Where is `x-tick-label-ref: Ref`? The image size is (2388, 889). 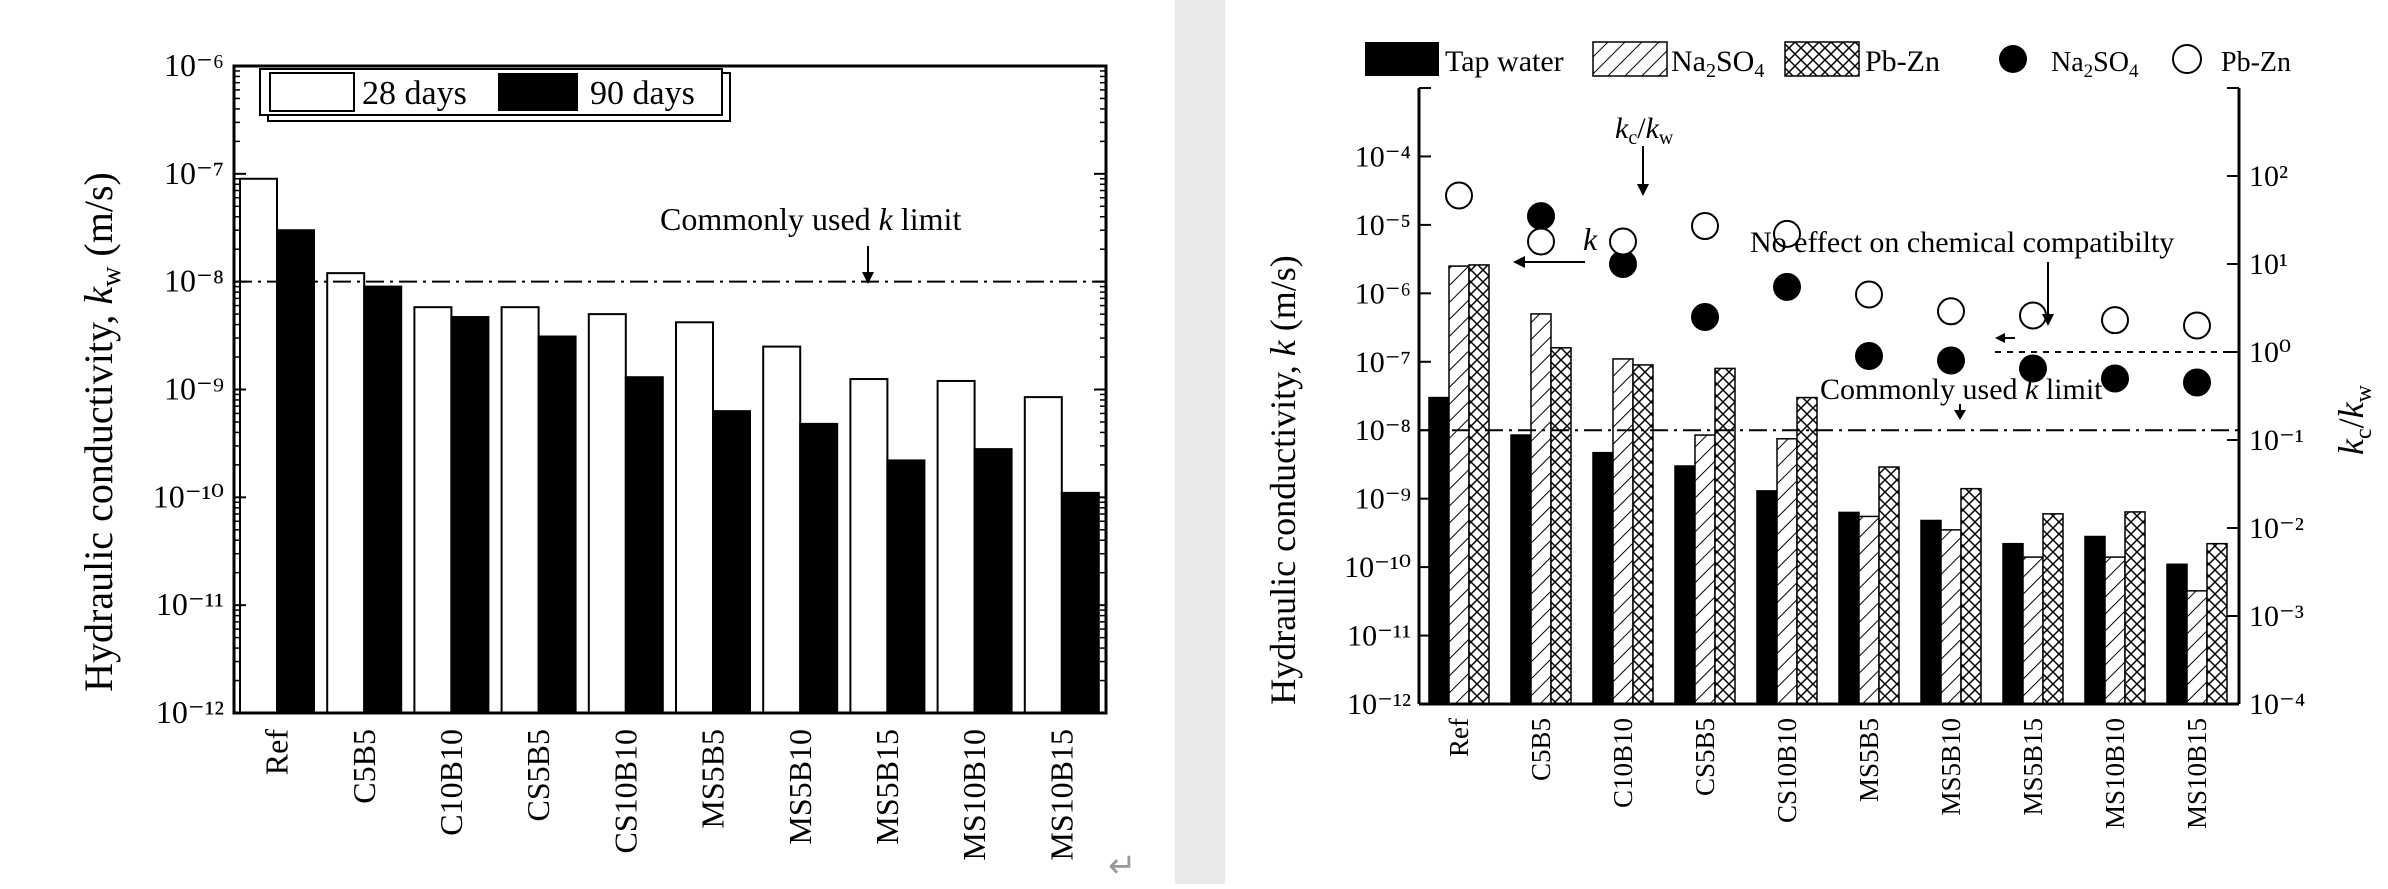 x-tick-label-ref: Ref is located at coordinates (277, 752).